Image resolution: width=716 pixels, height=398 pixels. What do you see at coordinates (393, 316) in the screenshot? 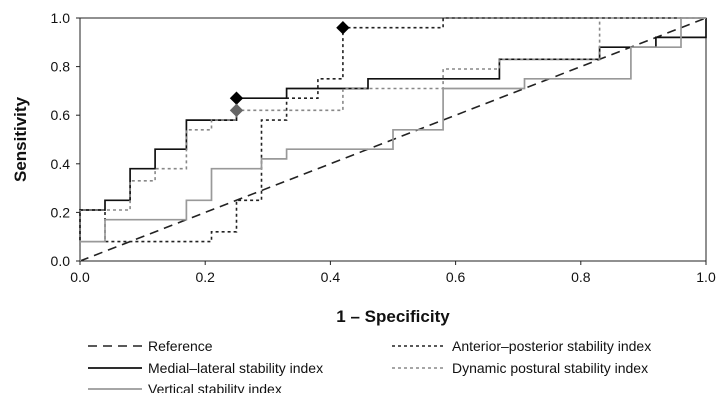
I see `x-axis-title: 1 – Specificity` at bounding box center [393, 316].